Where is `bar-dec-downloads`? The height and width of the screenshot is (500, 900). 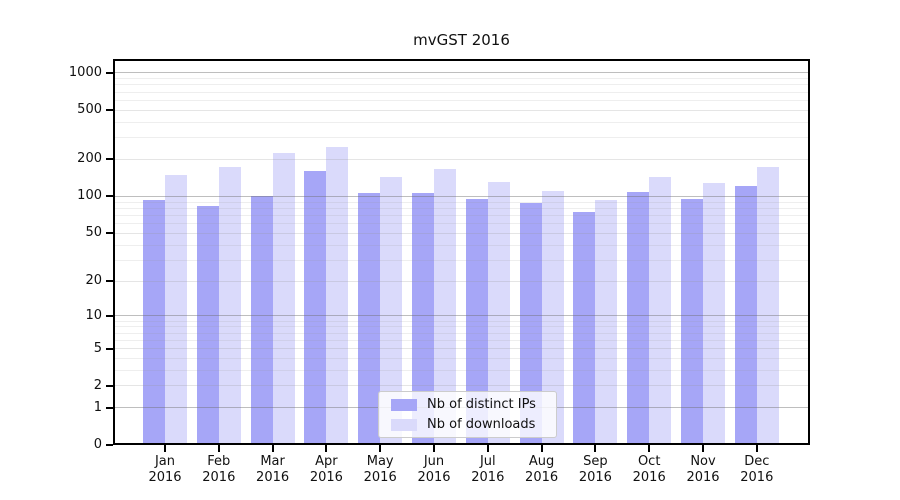 bar-dec-downloads is located at coordinates (767, 305).